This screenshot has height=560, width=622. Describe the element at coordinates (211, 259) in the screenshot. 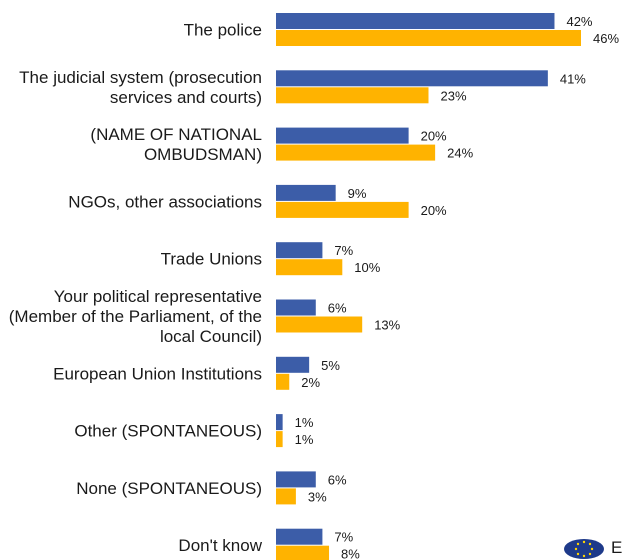

I see `category-label: Trade Unions` at that location.